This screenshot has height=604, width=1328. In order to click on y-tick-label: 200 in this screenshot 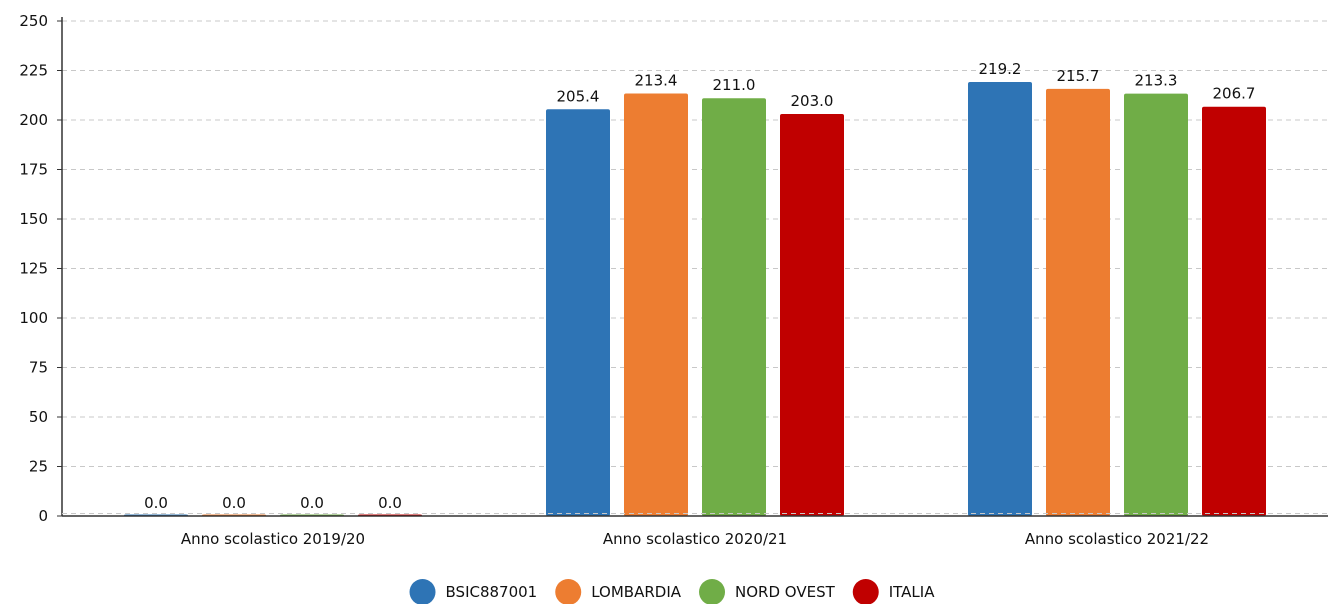, I will do `click(33, 120)`.